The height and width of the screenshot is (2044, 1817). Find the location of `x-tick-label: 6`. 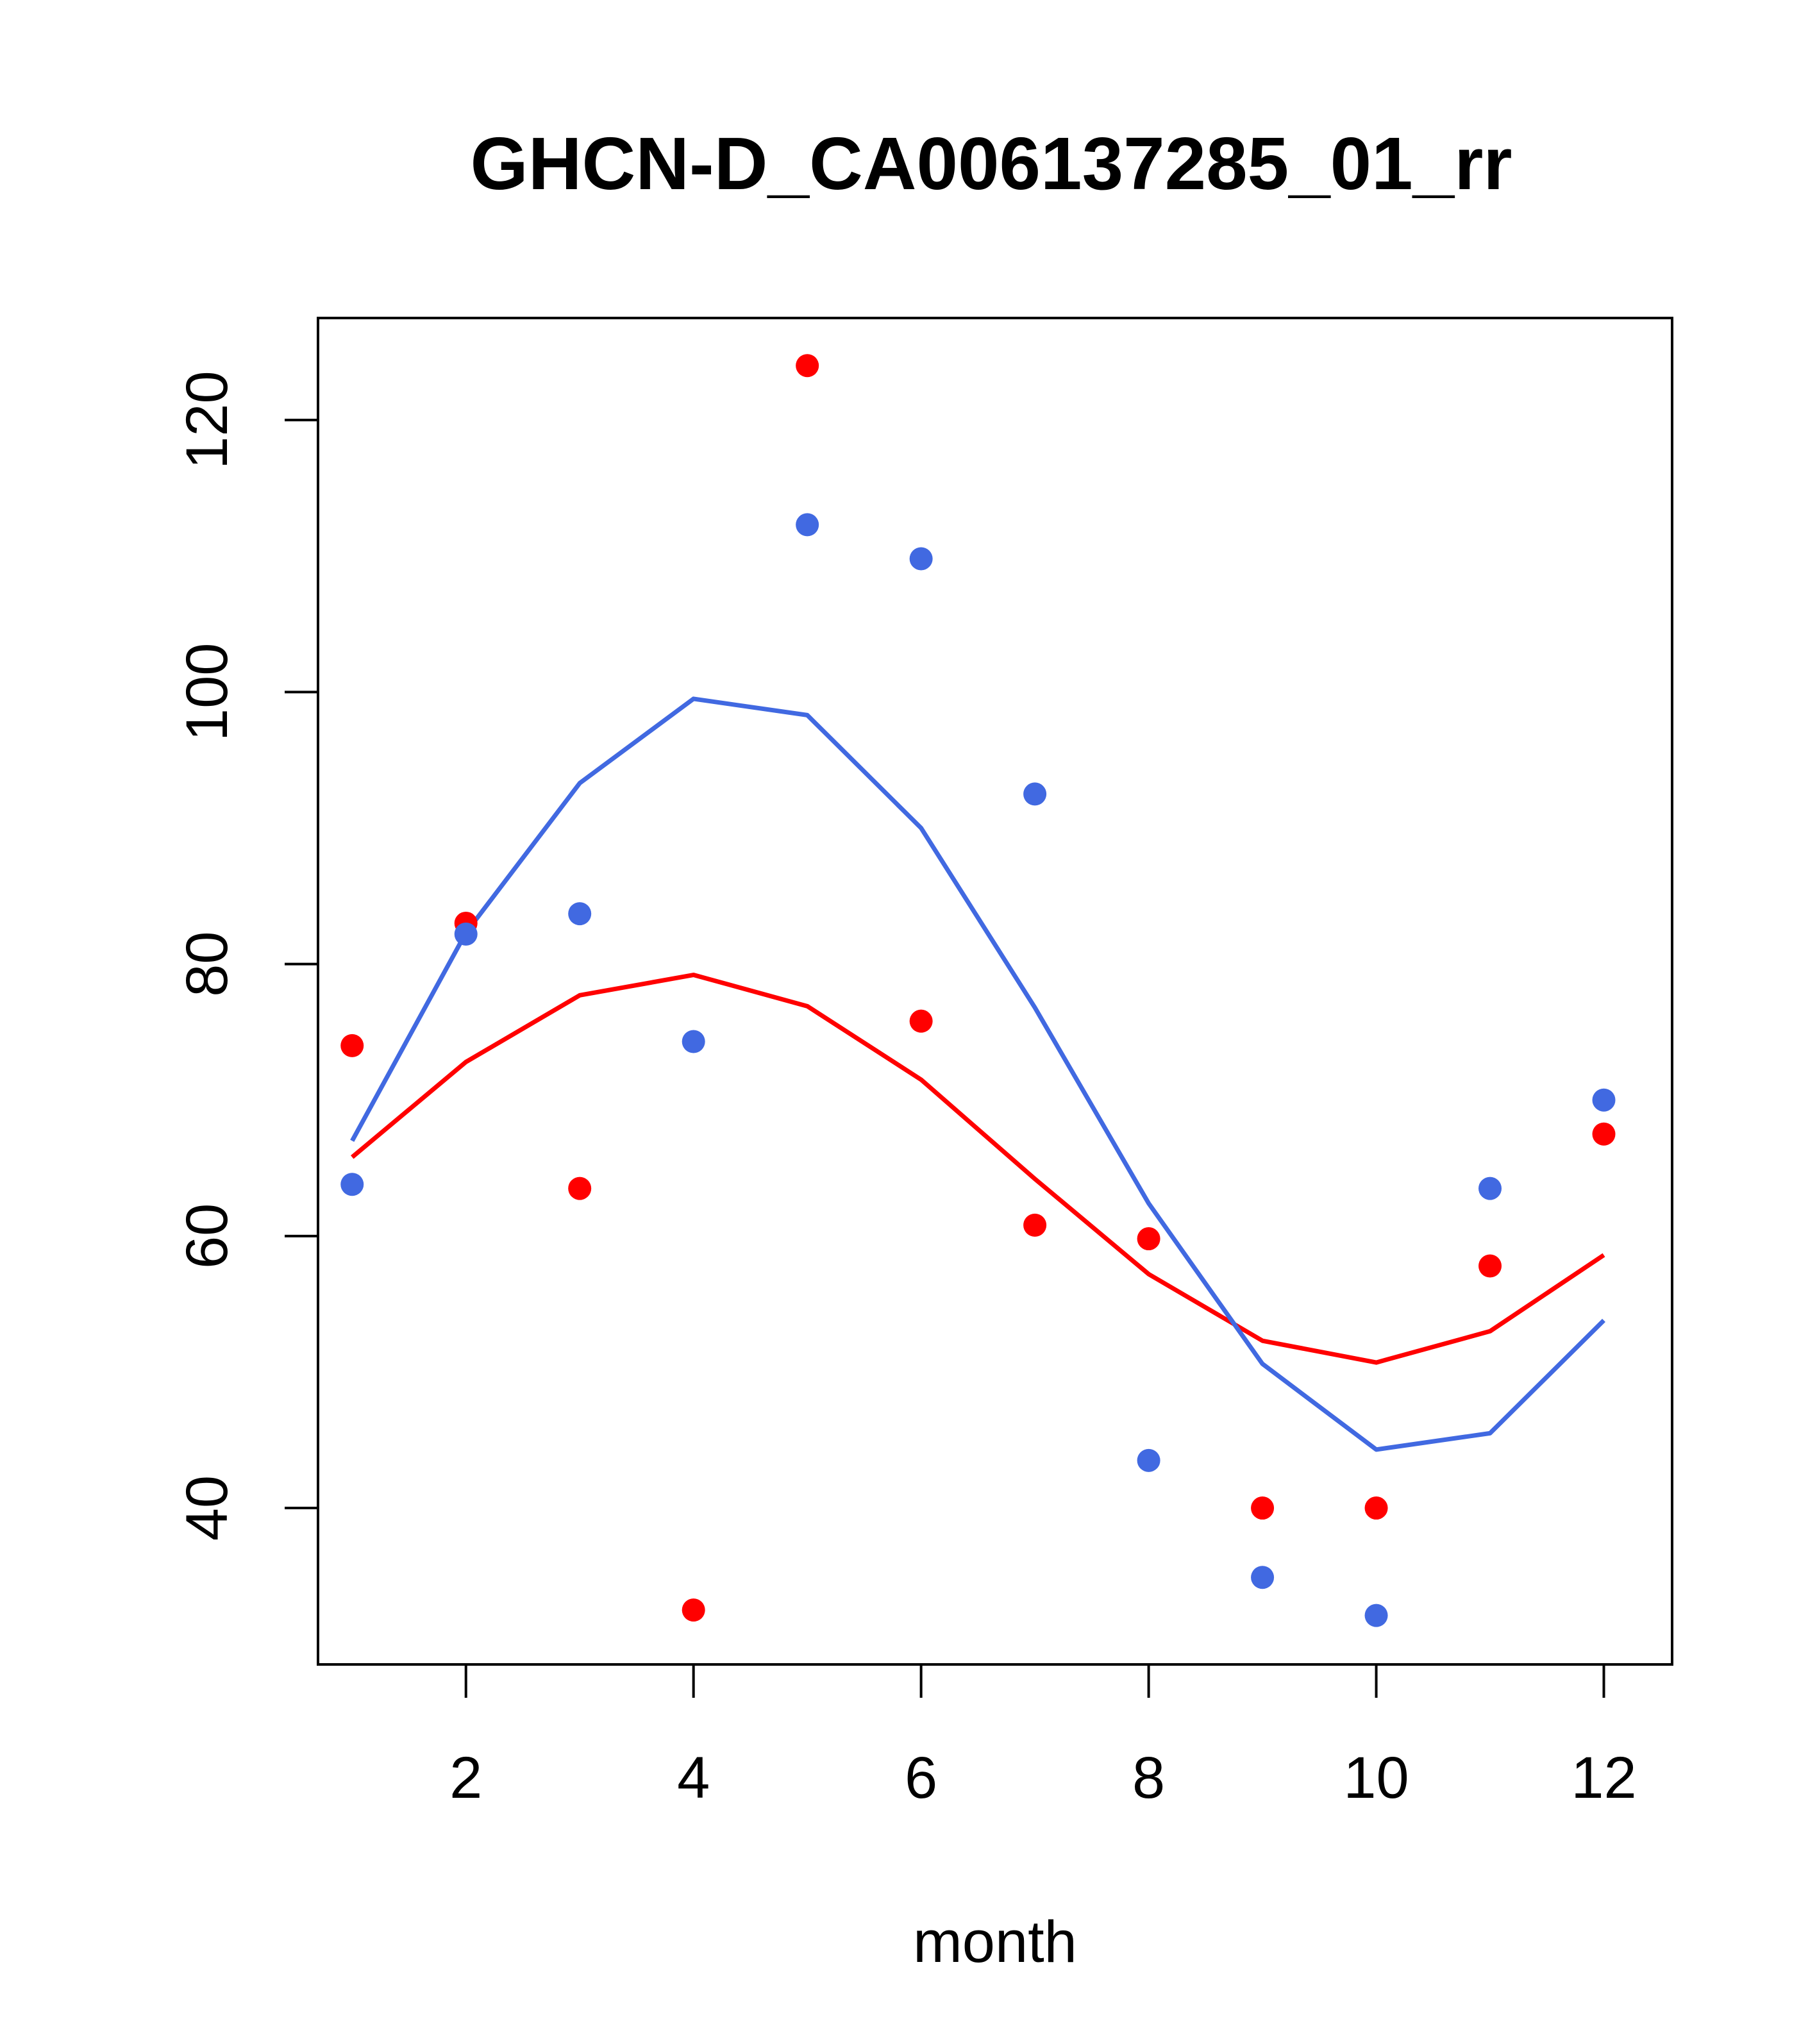

x-tick-label: 6 is located at coordinates (921, 1778).